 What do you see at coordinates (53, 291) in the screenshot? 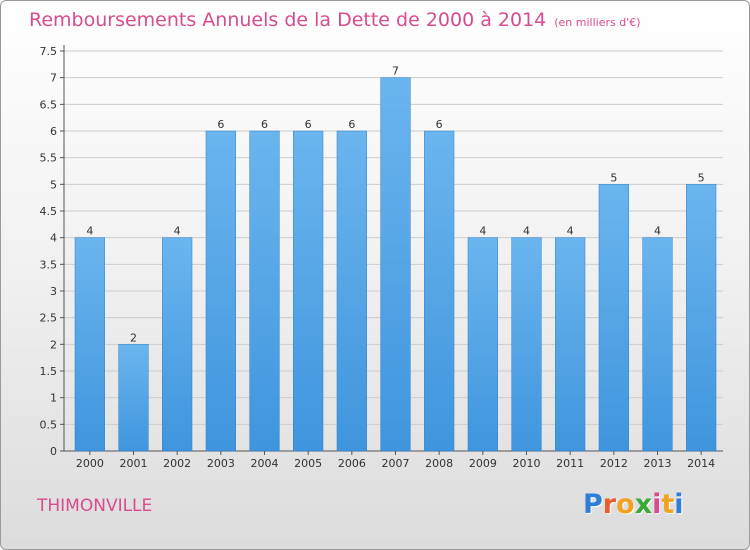
I see `y-tick-label: 3` at bounding box center [53, 291].